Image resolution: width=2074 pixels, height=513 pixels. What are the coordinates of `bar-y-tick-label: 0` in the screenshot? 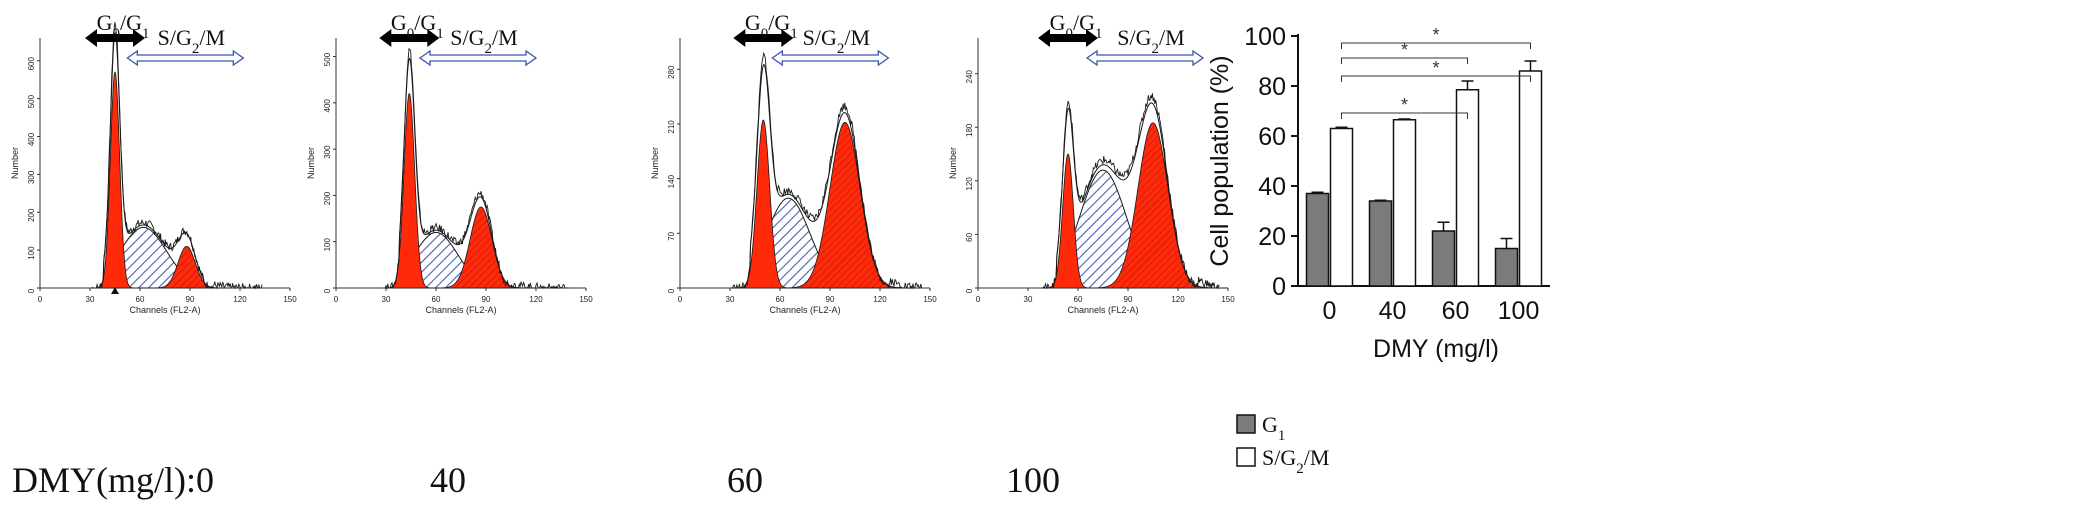 It's located at (1279, 287).